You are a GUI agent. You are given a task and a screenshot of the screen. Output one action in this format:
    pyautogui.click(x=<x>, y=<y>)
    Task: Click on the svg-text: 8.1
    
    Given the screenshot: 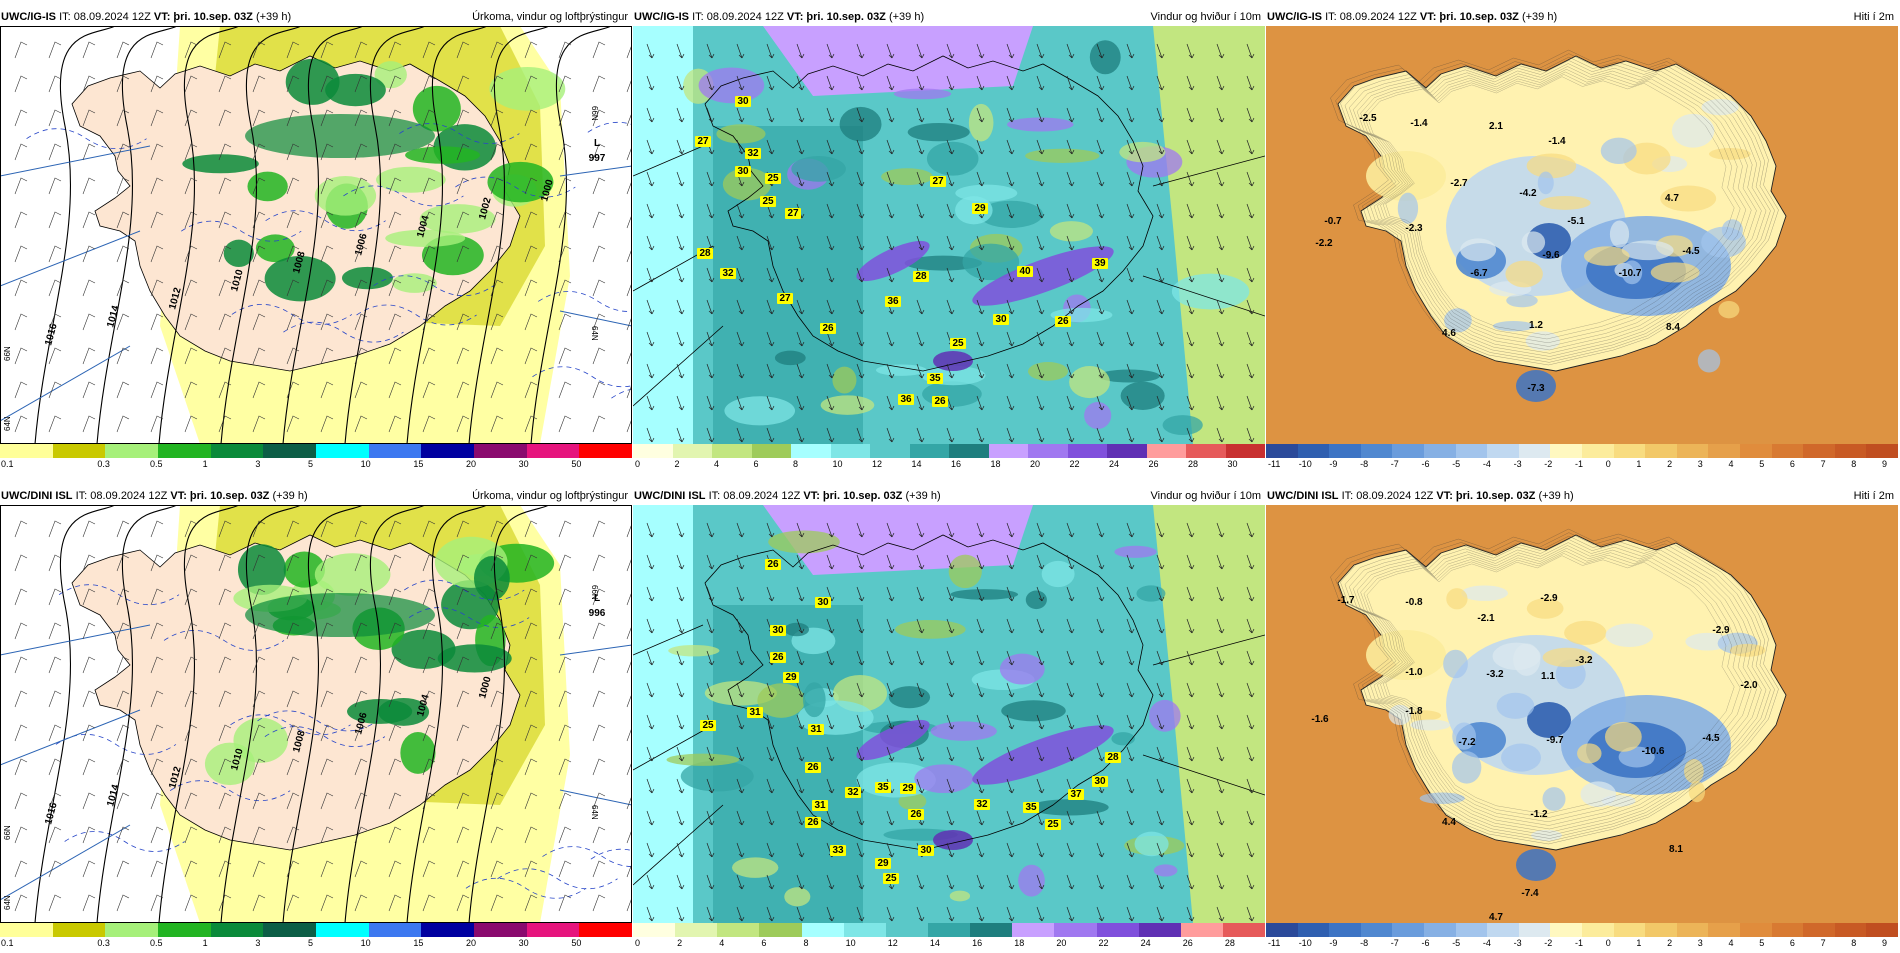 What is the action you would take?
    pyautogui.click(x=1676, y=849)
    